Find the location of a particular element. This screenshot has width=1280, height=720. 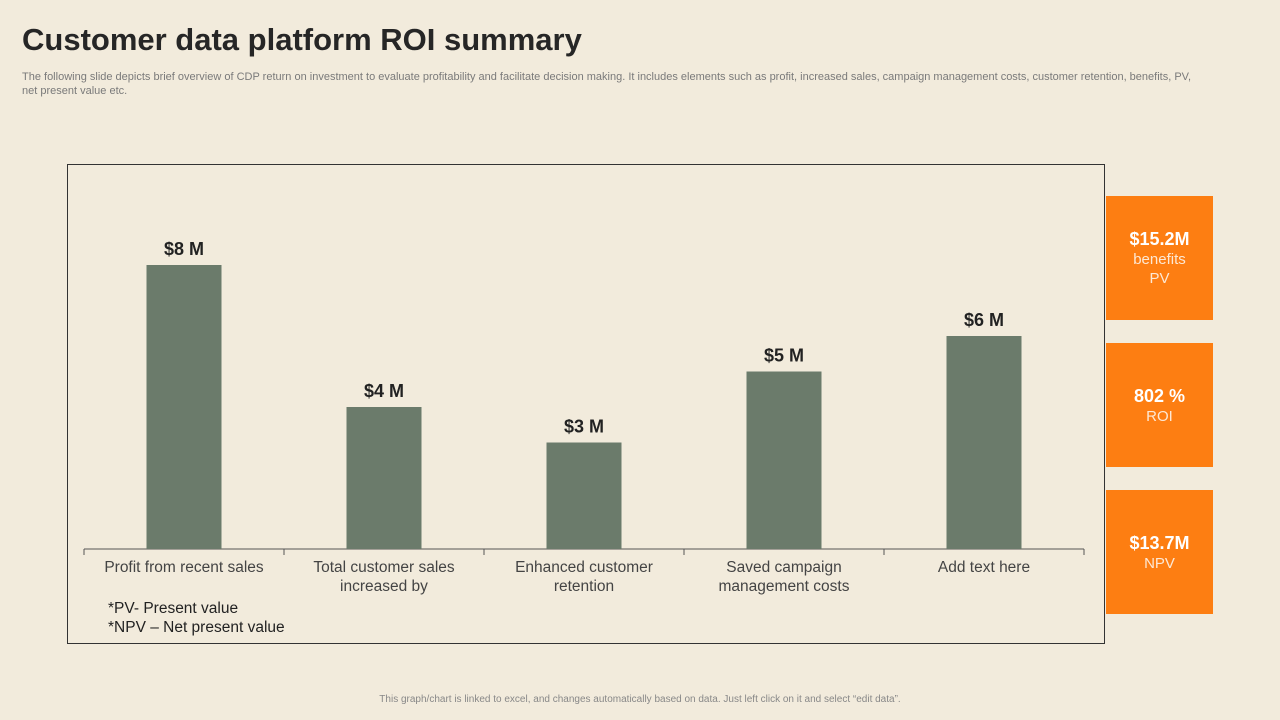

page-title: Customer data platform ROI summary is located at coordinates (302, 39).